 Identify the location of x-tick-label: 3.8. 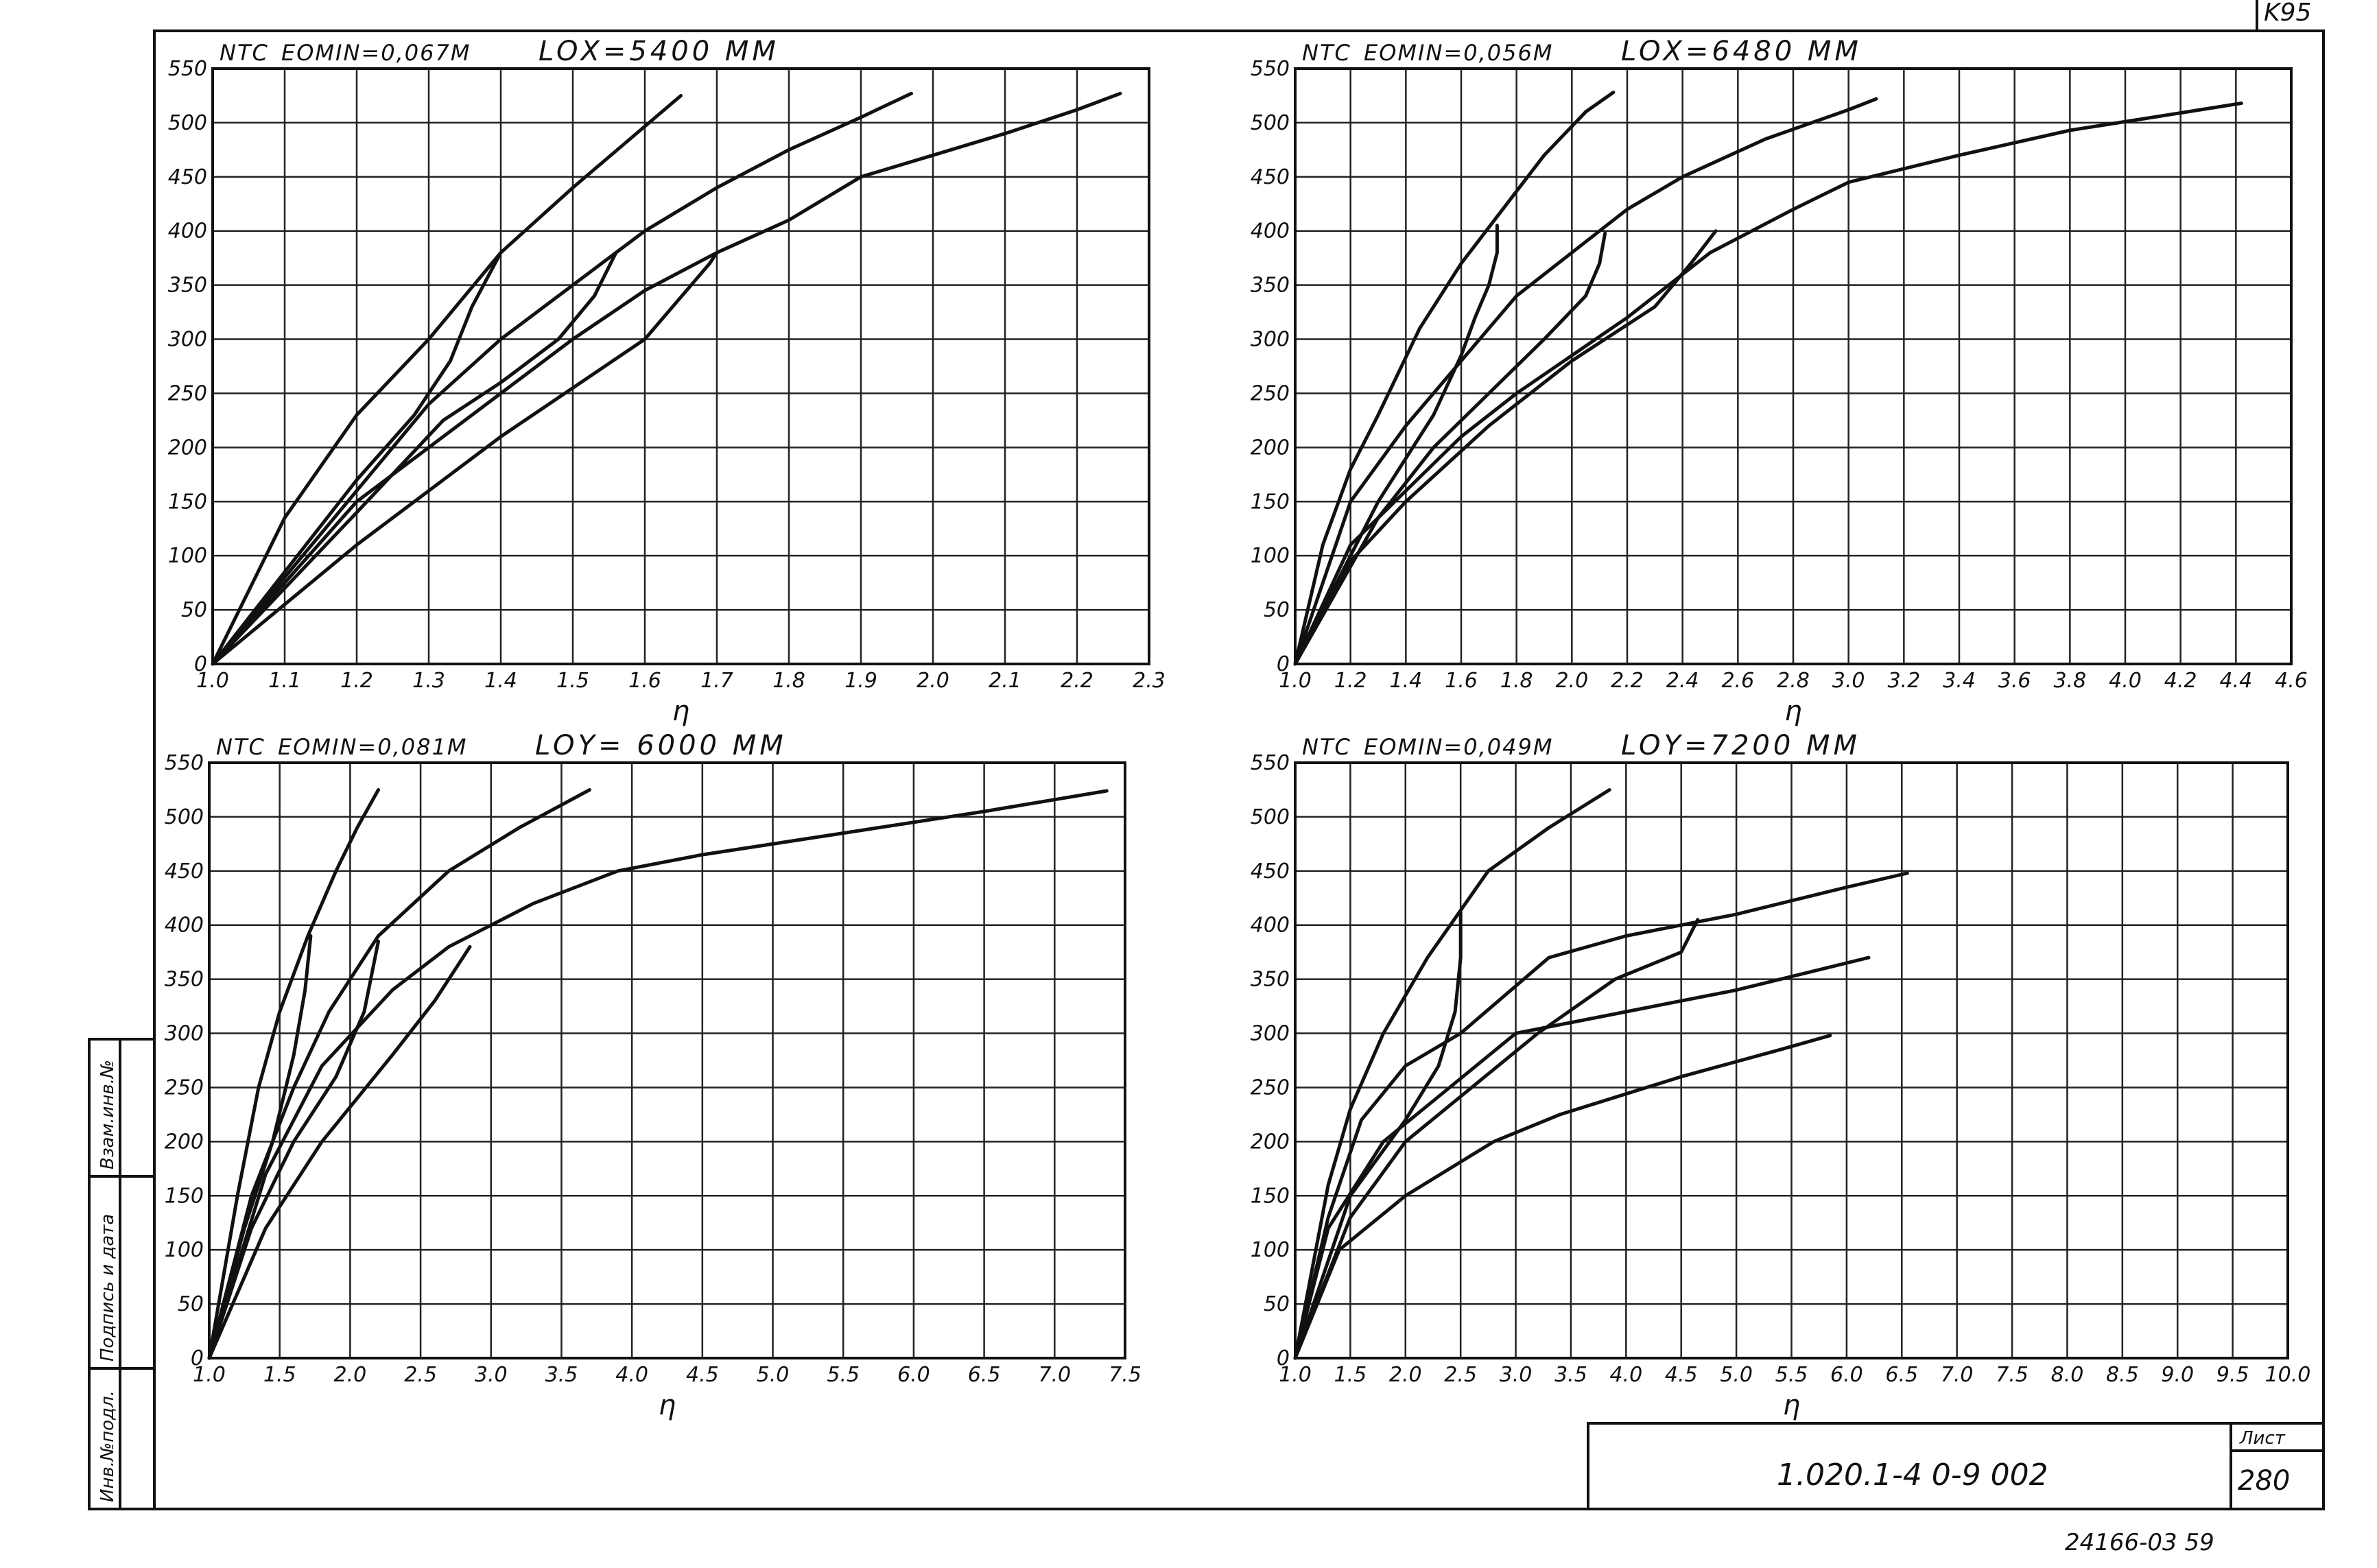
(2069, 681).